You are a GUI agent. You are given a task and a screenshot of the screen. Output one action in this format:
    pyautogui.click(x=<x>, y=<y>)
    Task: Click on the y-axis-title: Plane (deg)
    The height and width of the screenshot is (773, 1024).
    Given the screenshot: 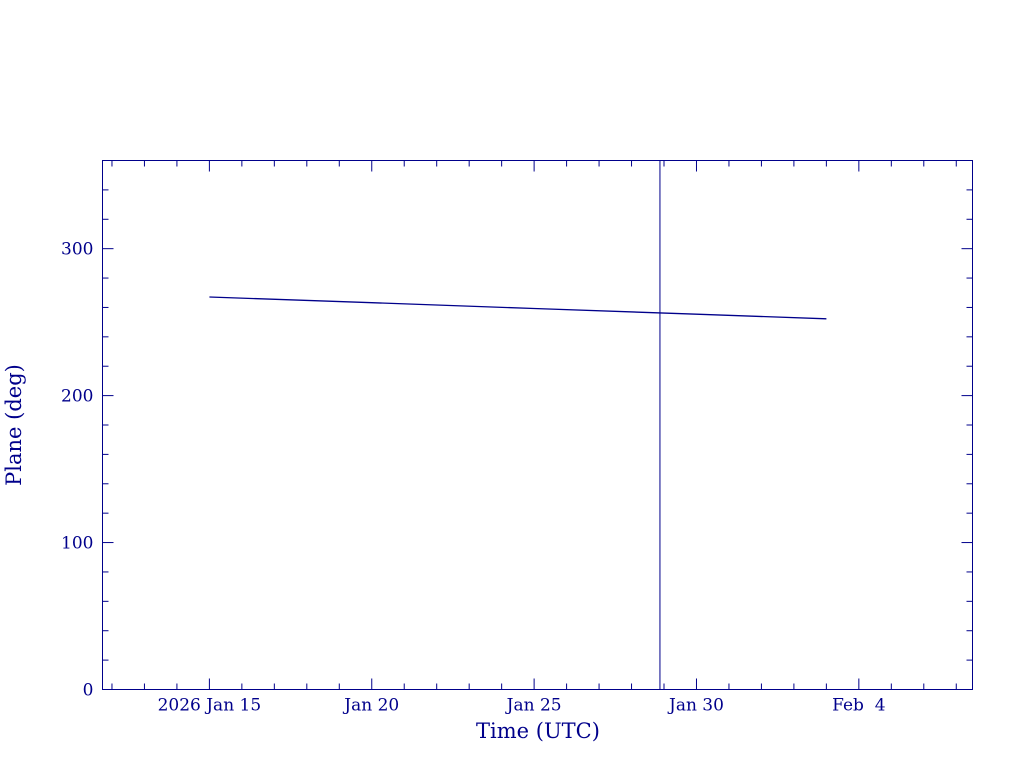 What is the action you would take?
    pyautogui.click(x=14, y=425)
    